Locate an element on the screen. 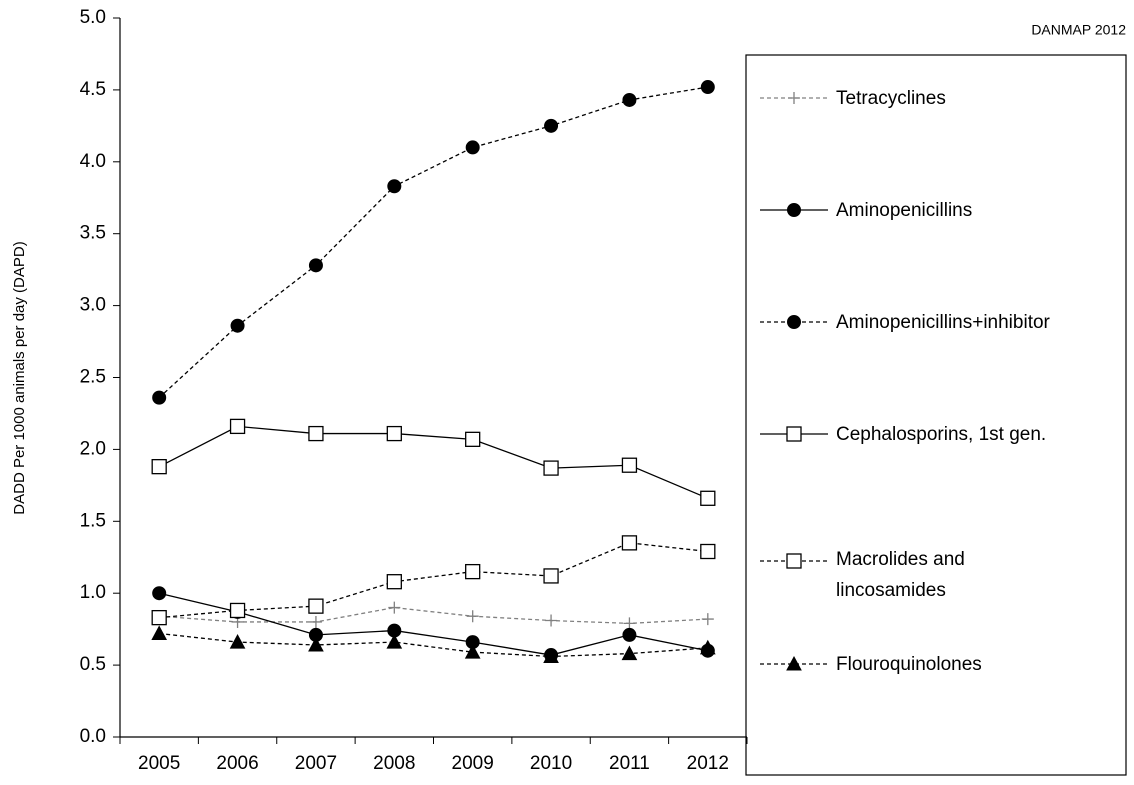 The width and height of the screenshot is (1134, 785). y-tick-label: 0.5 is located at coordinates (93, 664).